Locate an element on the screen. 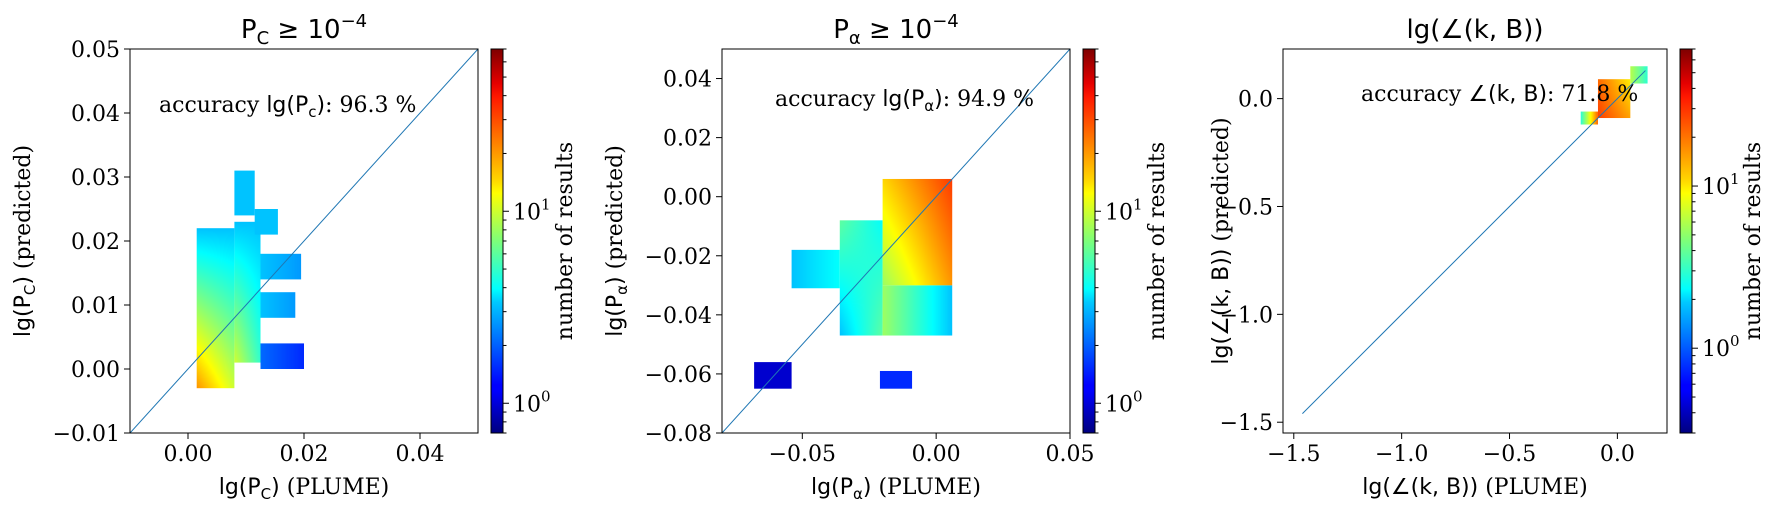 This screenshot has width=1772, height=509. y-tick-label: 0.01 is located at coordinates (95, 306).